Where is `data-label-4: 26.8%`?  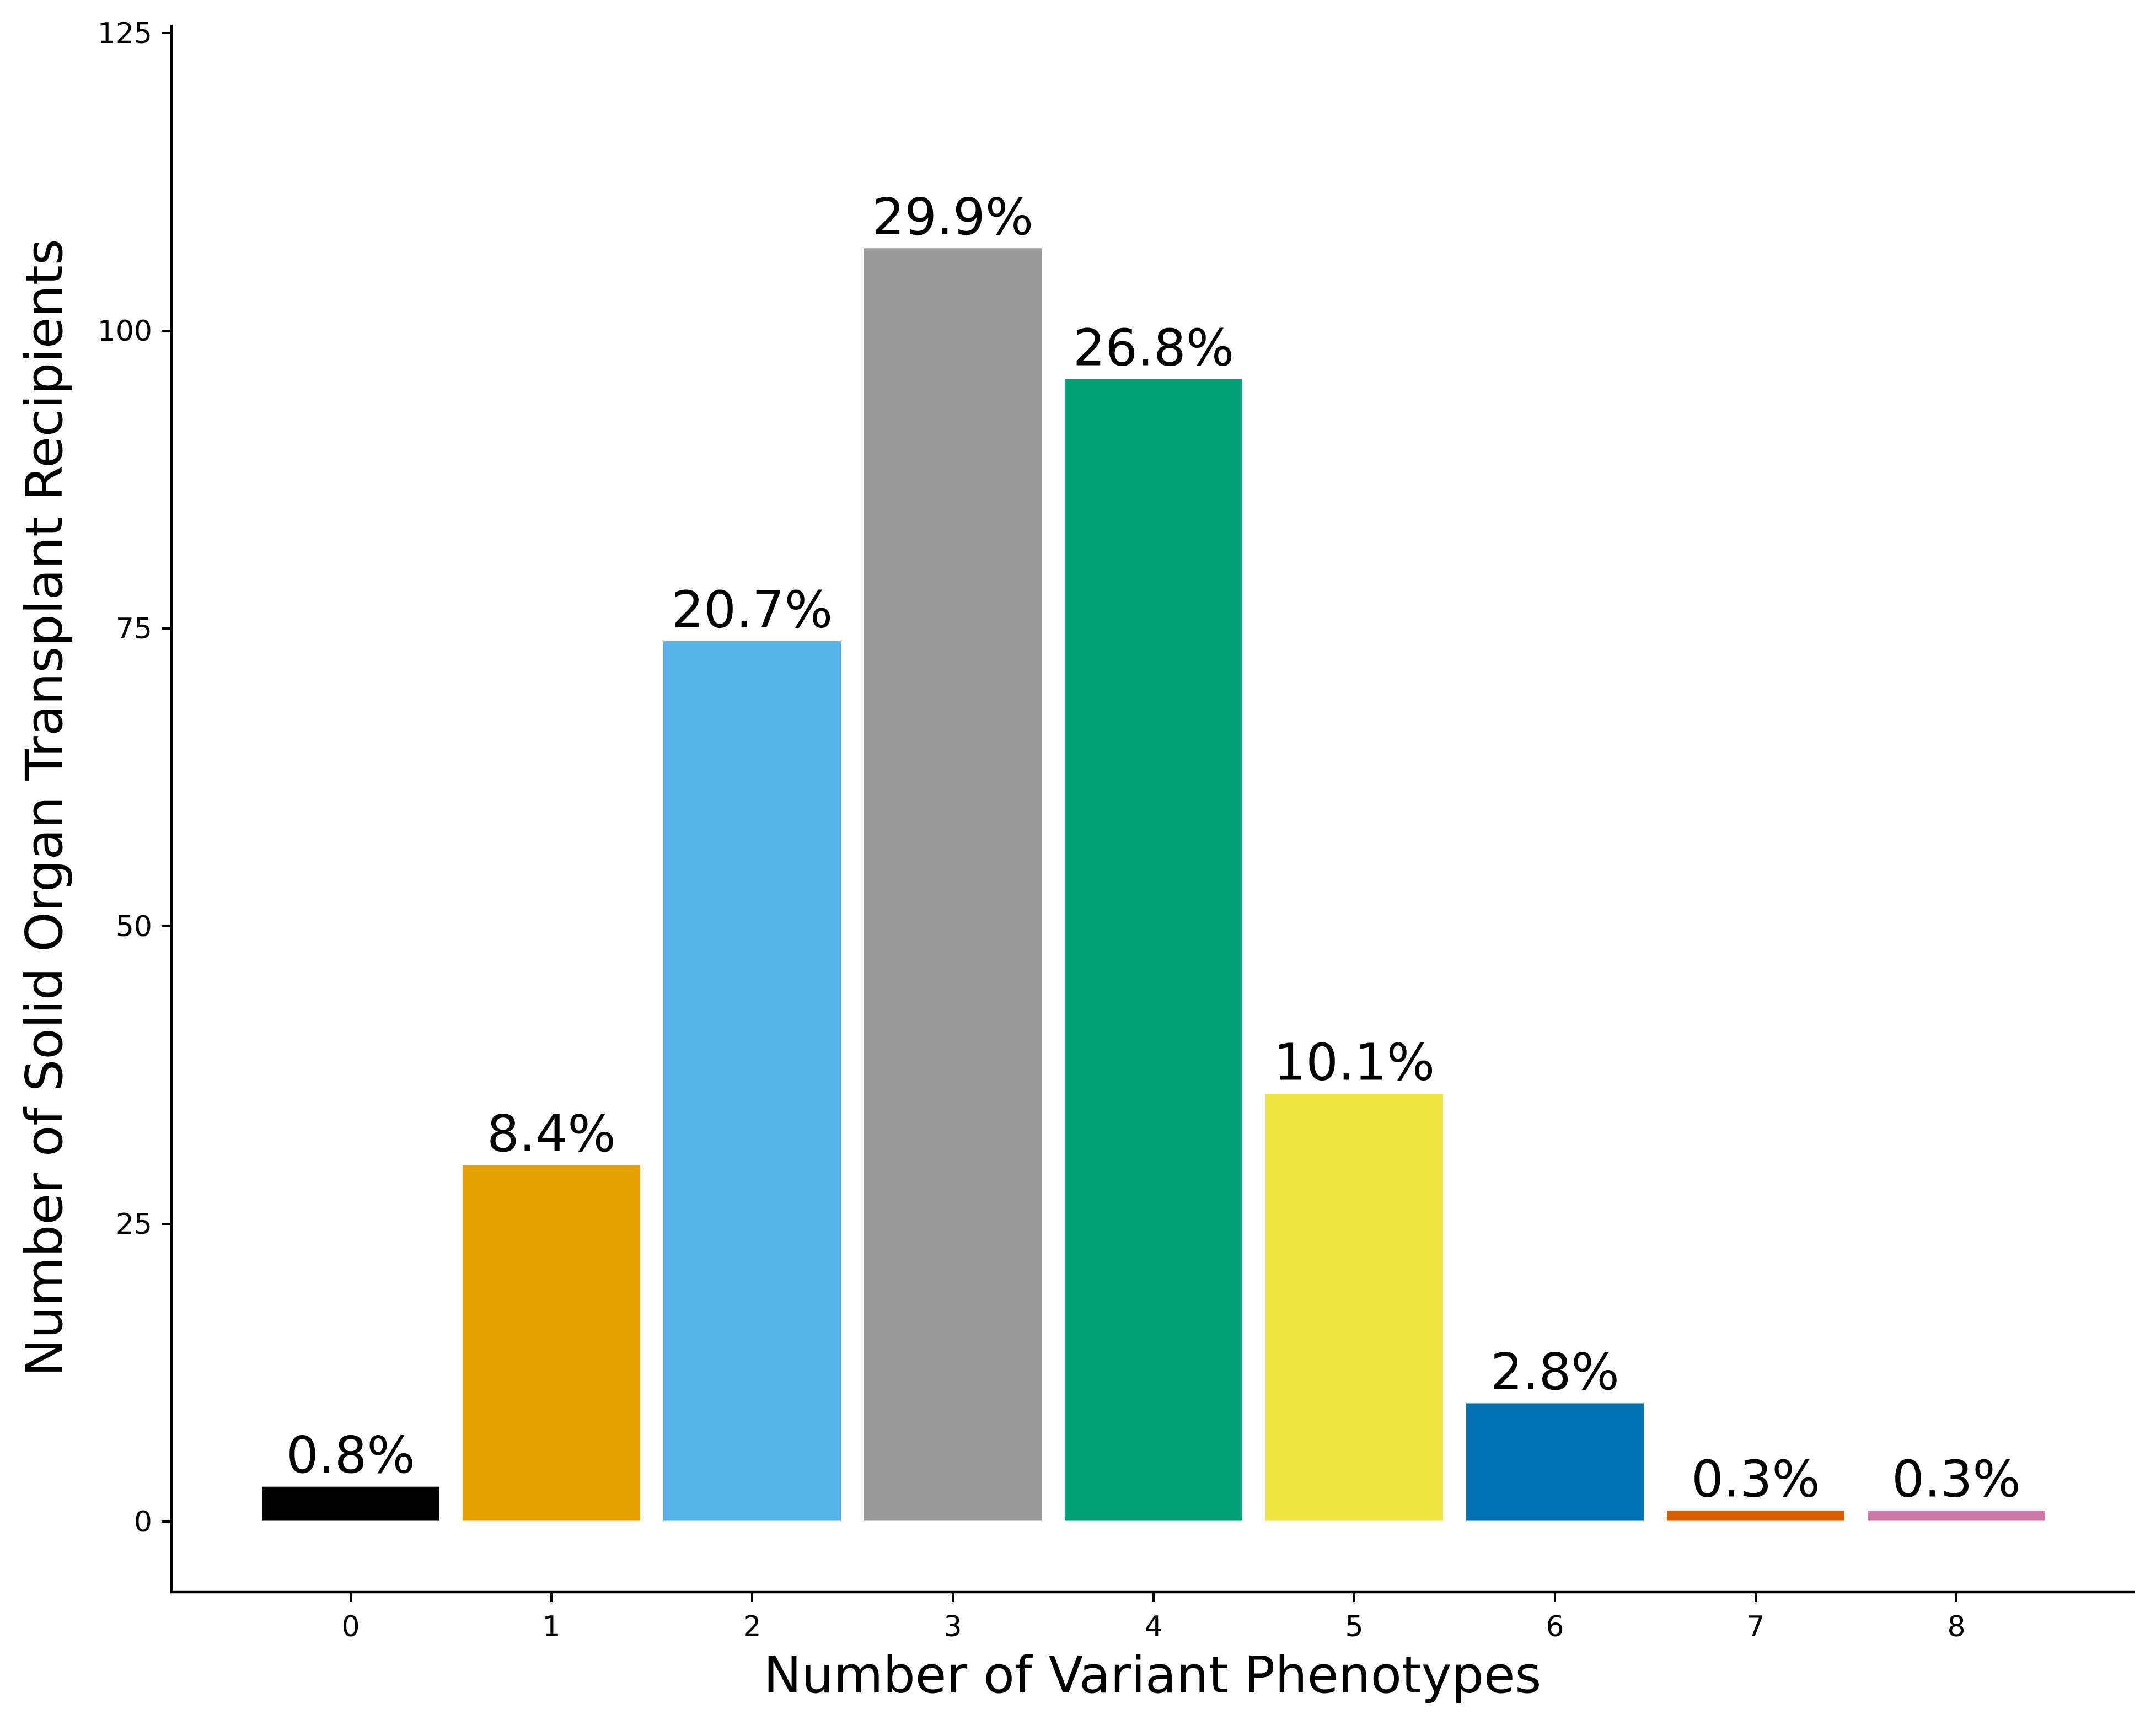 data-label-4: 26.8% is located at coordinates (1153, 347).